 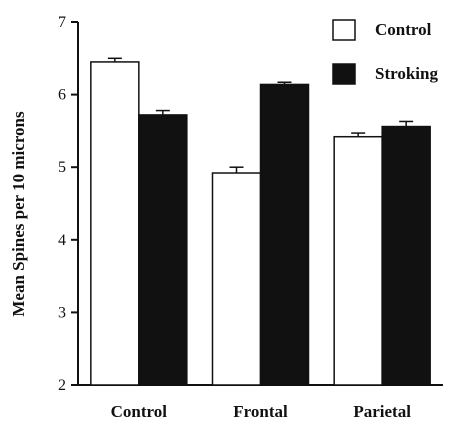 I want to click on x-category-label: Parietal, so click(x=382, y=411).